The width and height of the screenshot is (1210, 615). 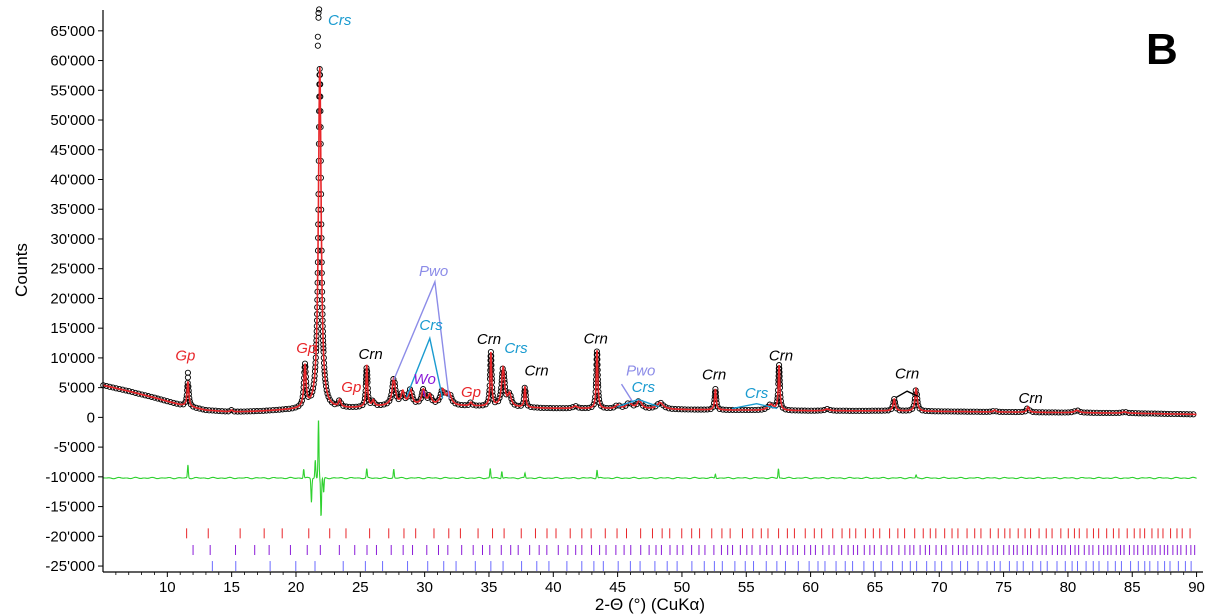 I want to click on y-tick-label: 30'000, so click(x=72, y=239).